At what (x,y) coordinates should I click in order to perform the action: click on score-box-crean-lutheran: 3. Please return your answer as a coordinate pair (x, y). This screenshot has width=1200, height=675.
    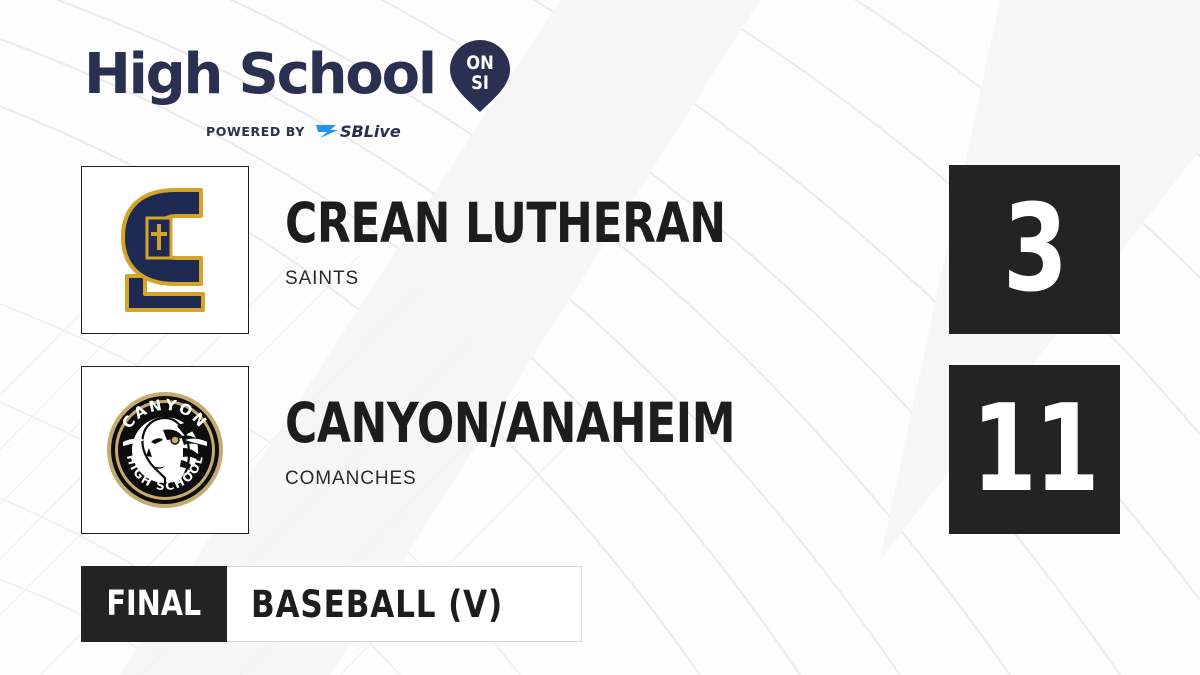
    Looking at the image, I should click on (1034, 249).